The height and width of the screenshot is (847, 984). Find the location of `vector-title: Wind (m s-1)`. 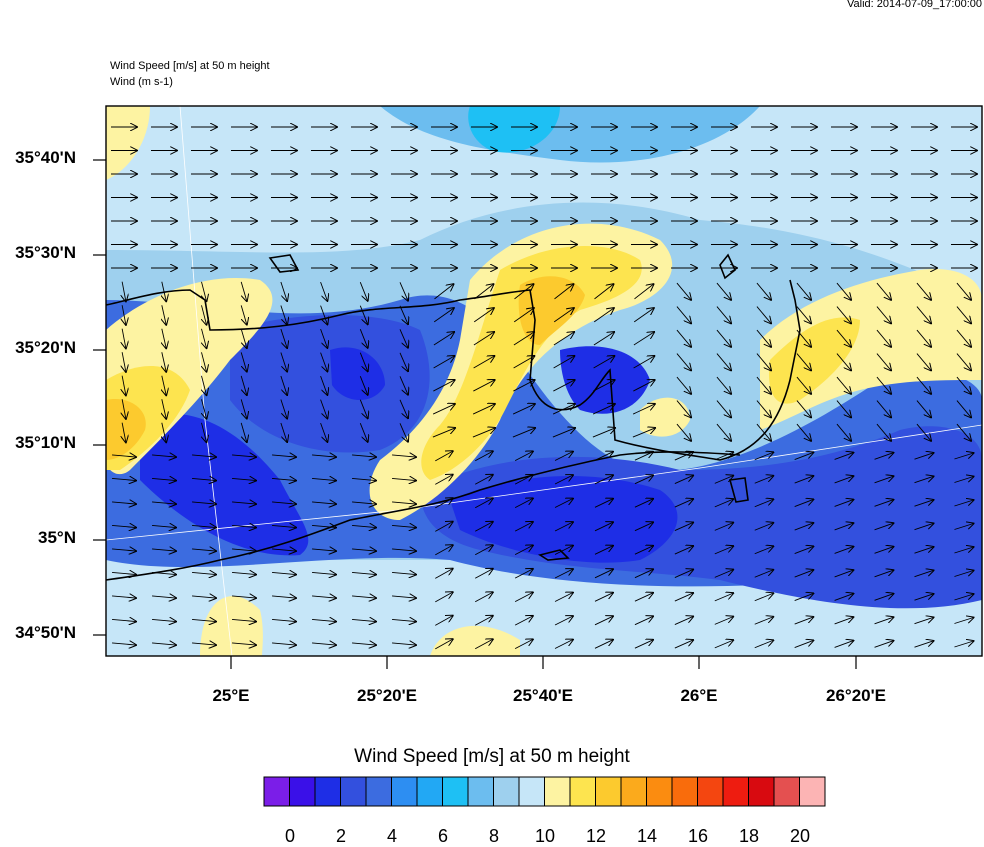

vector-title: Wind (m s-1) is located at coordinates (141, 82).